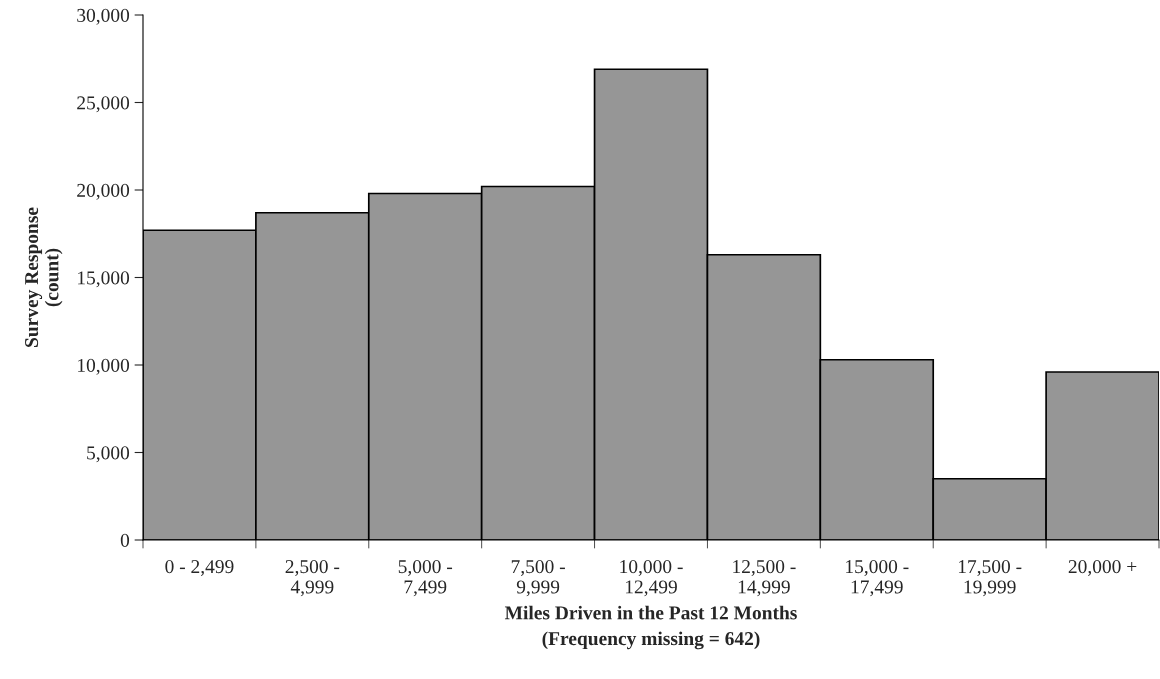  I want to click on x-tick-label: 15,000 - 17,499, so click(877, 578).